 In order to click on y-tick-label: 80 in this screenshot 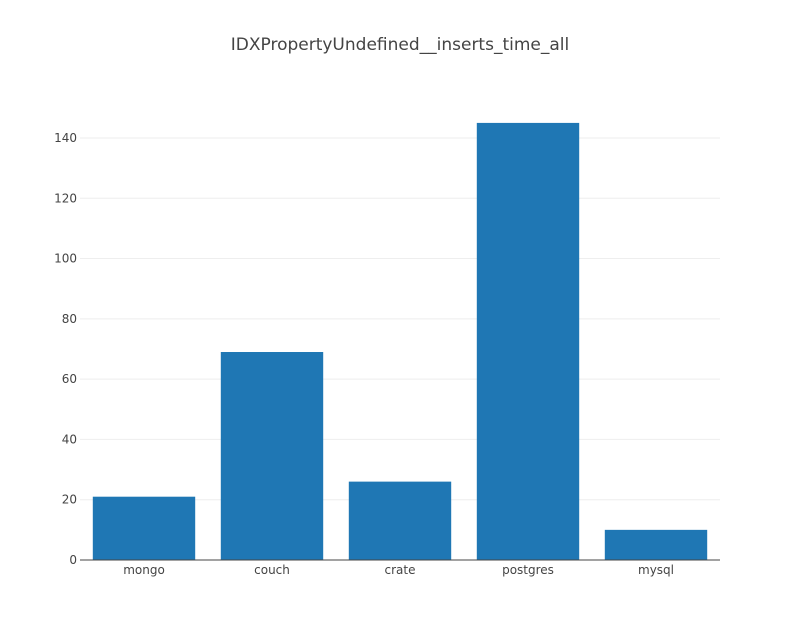, I will do `click(69, 319)`.